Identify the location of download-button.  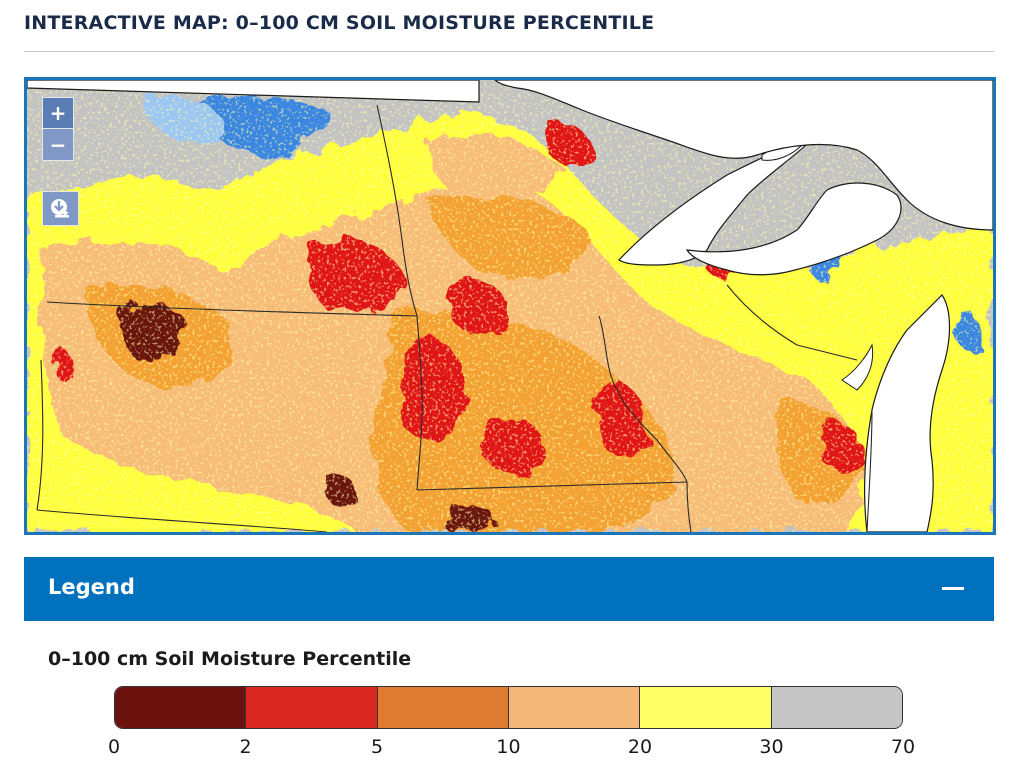
(60, 208).